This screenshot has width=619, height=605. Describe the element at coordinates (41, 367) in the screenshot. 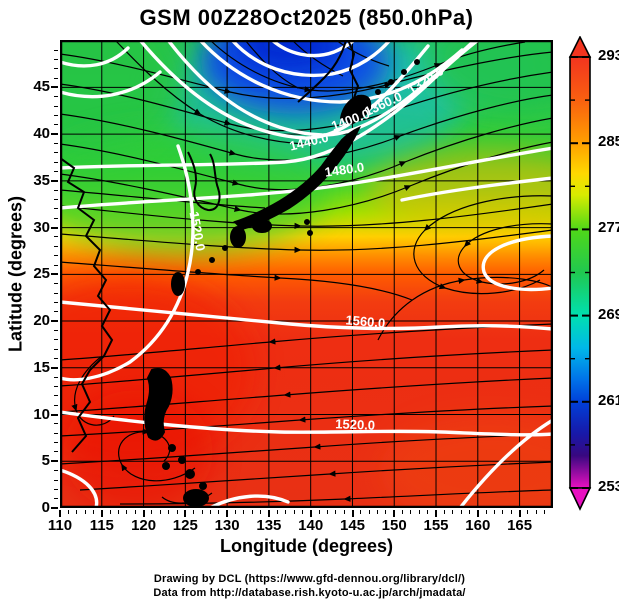

I see `y-tick-label: 15` at that location.